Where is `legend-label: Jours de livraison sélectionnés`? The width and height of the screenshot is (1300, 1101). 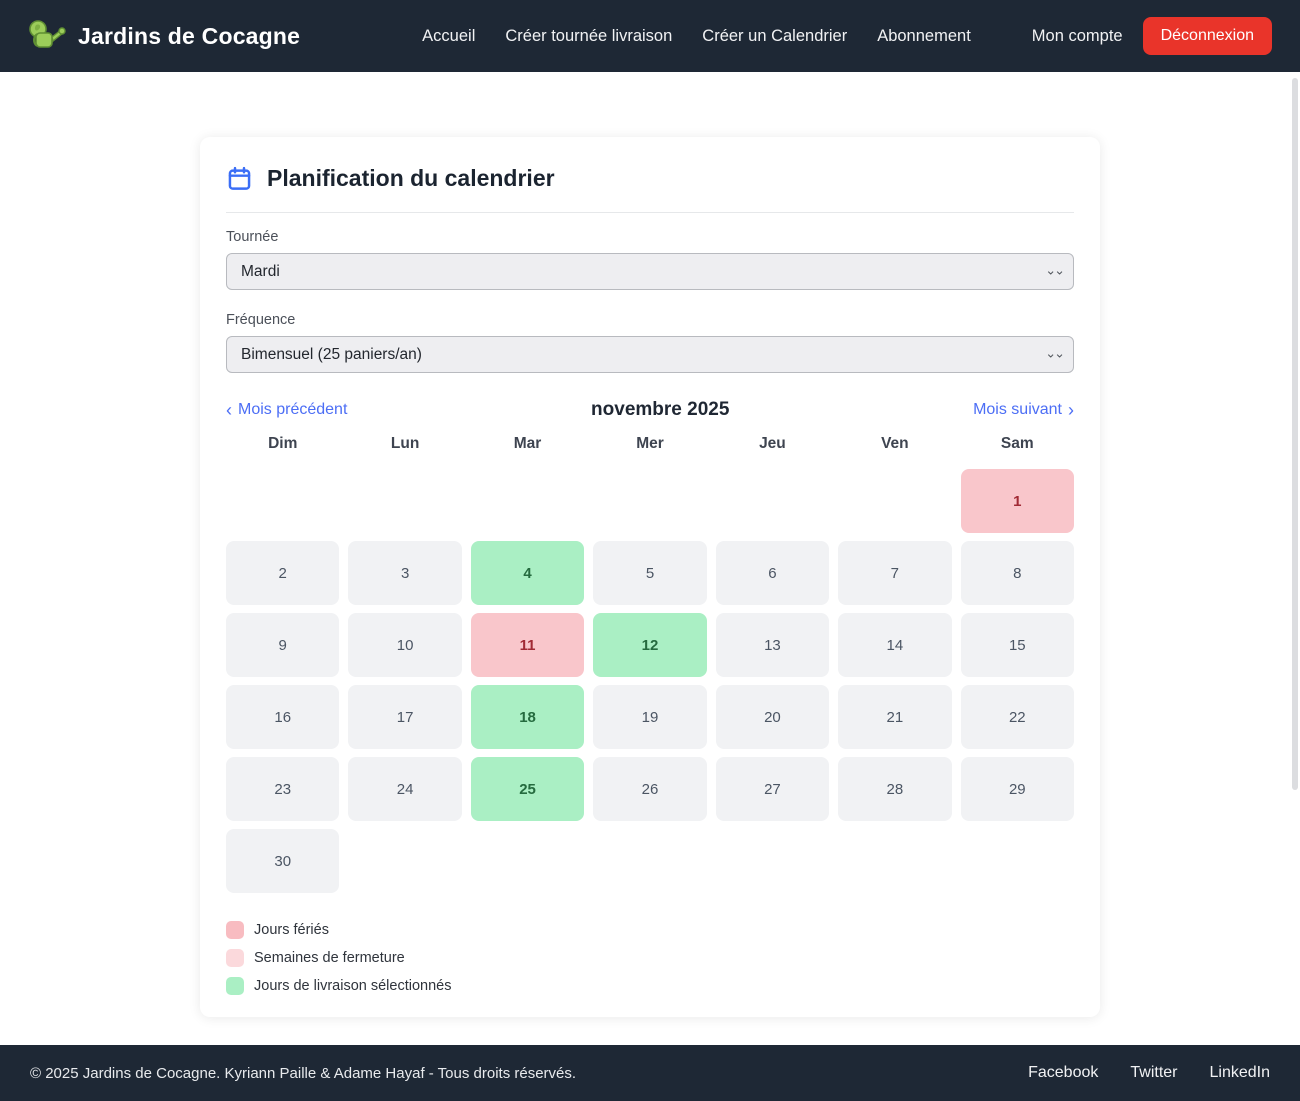
legend-label: Jours de livraison sélectionnés is located at coordinates (353, 986).